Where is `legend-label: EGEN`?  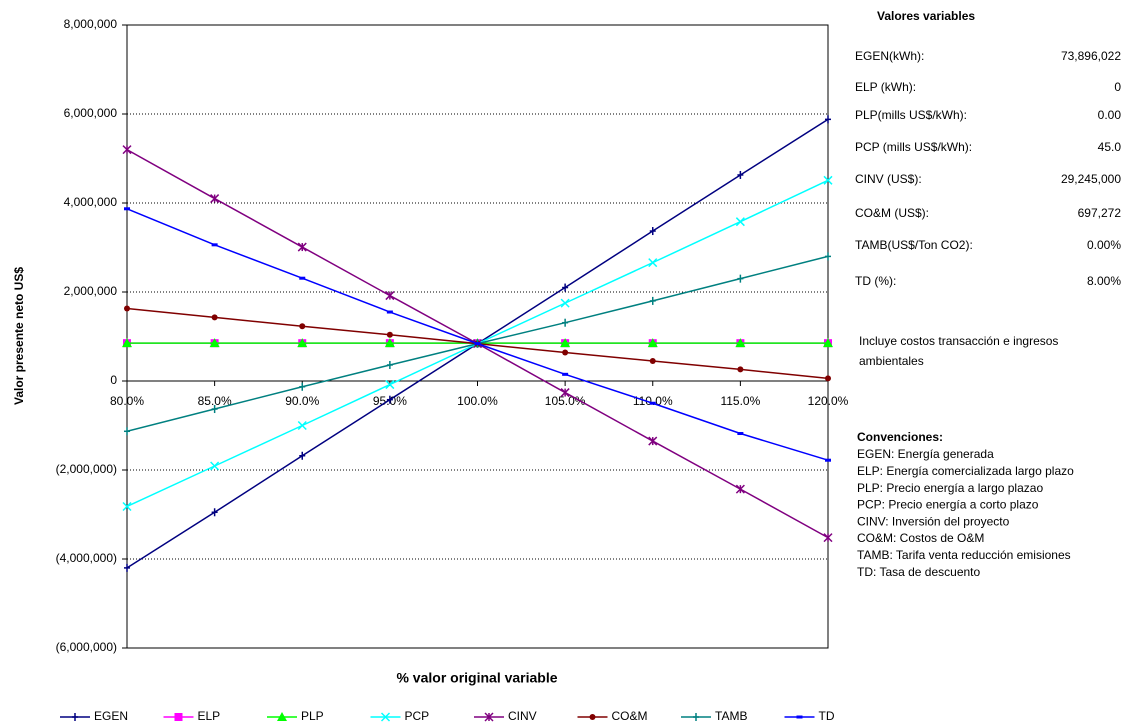 legend-label: EGEN is located at coordinates (111, 716).